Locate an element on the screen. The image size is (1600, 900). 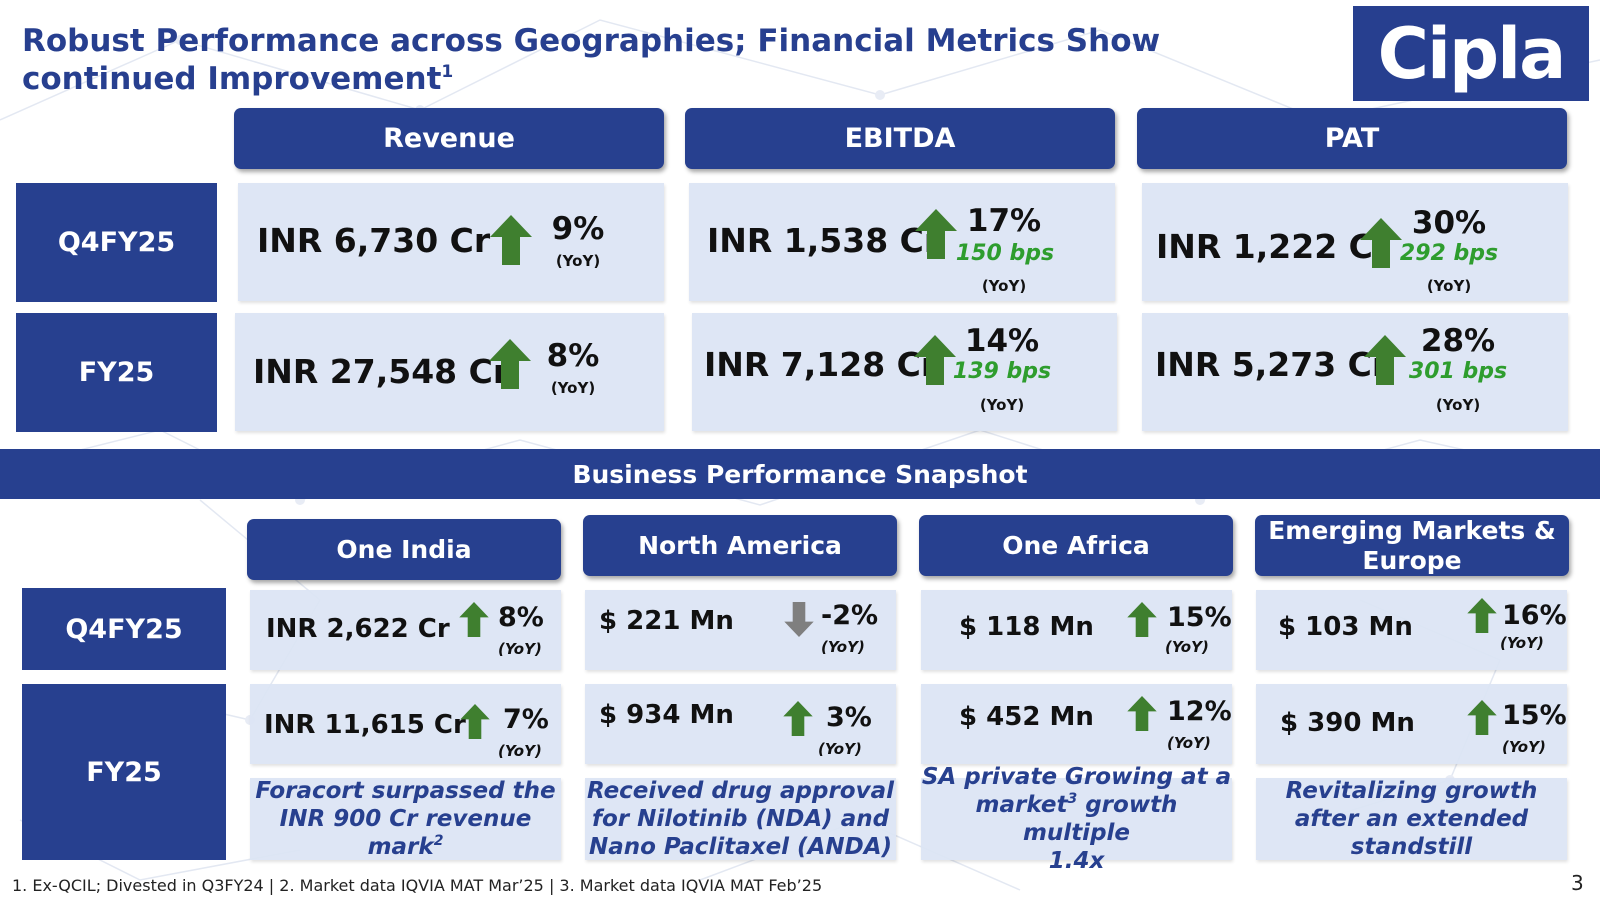
business-row-label-fy25: FY25 is located at coordinates (124, 772).